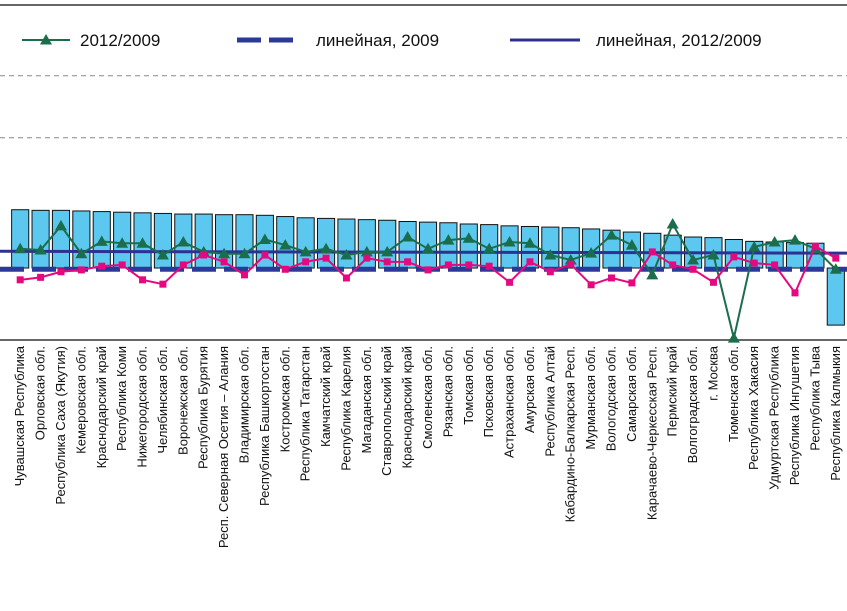 The image size is (847, 611). I want to click on legend-swatch, so click(46, 39).